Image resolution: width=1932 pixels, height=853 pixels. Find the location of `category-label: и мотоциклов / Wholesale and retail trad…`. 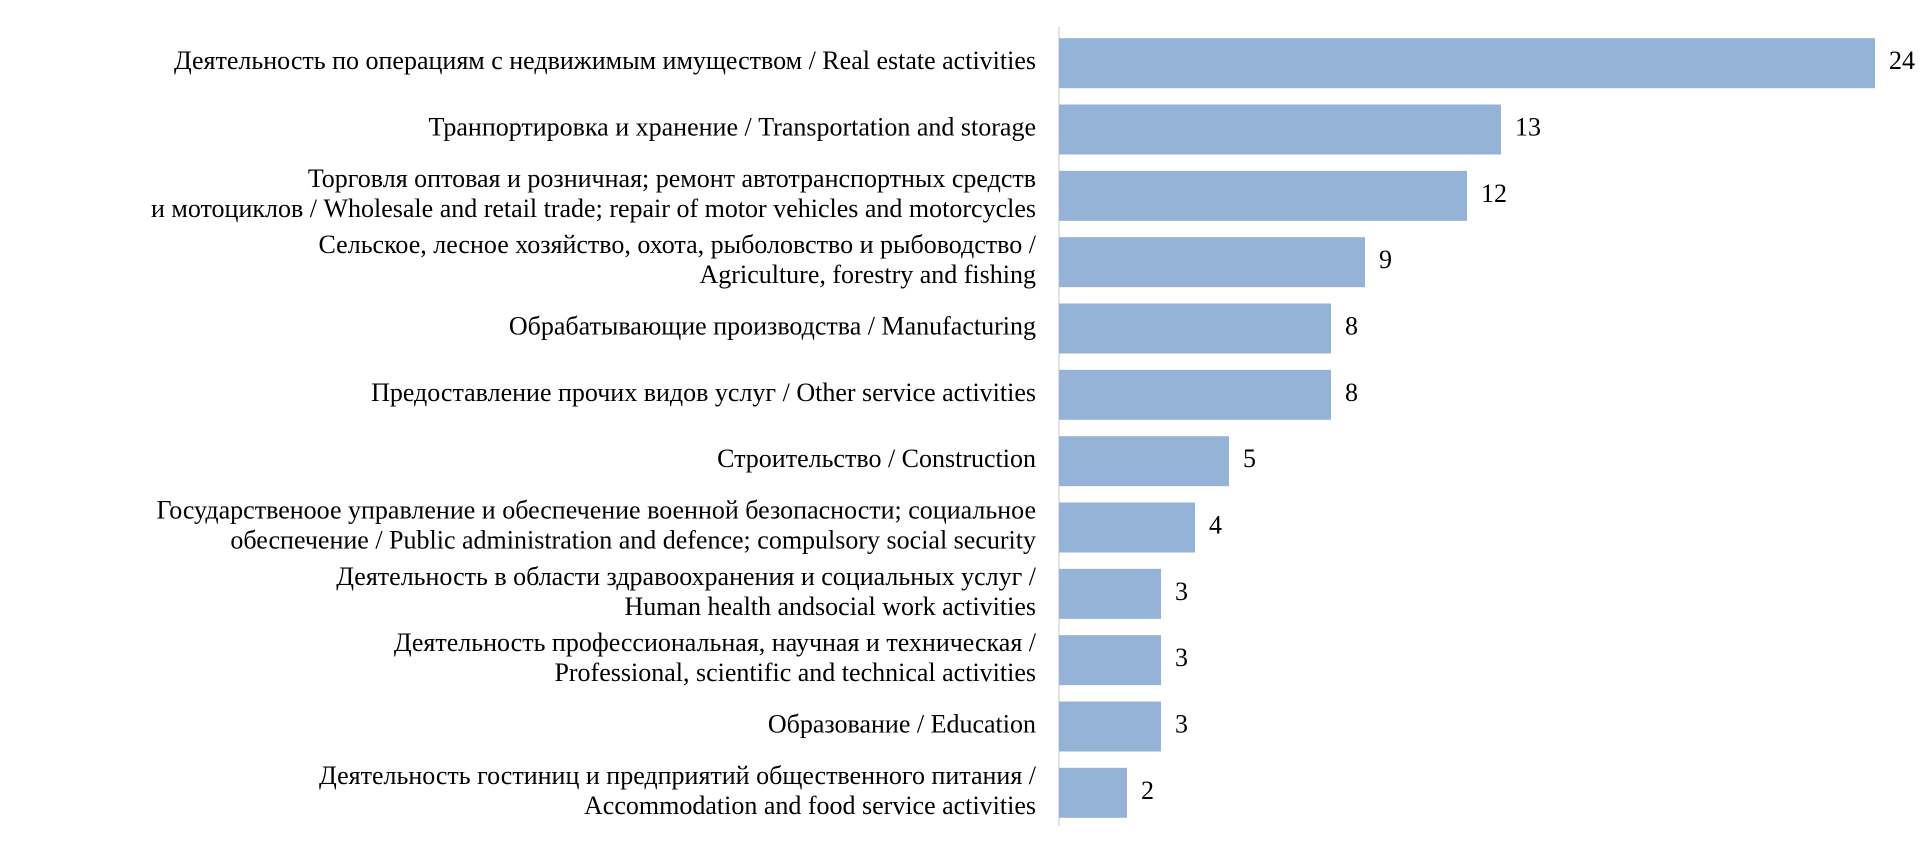

category-label: и мотоциклов / Wholesale and retail trad… is located at coordinates (593, 208).